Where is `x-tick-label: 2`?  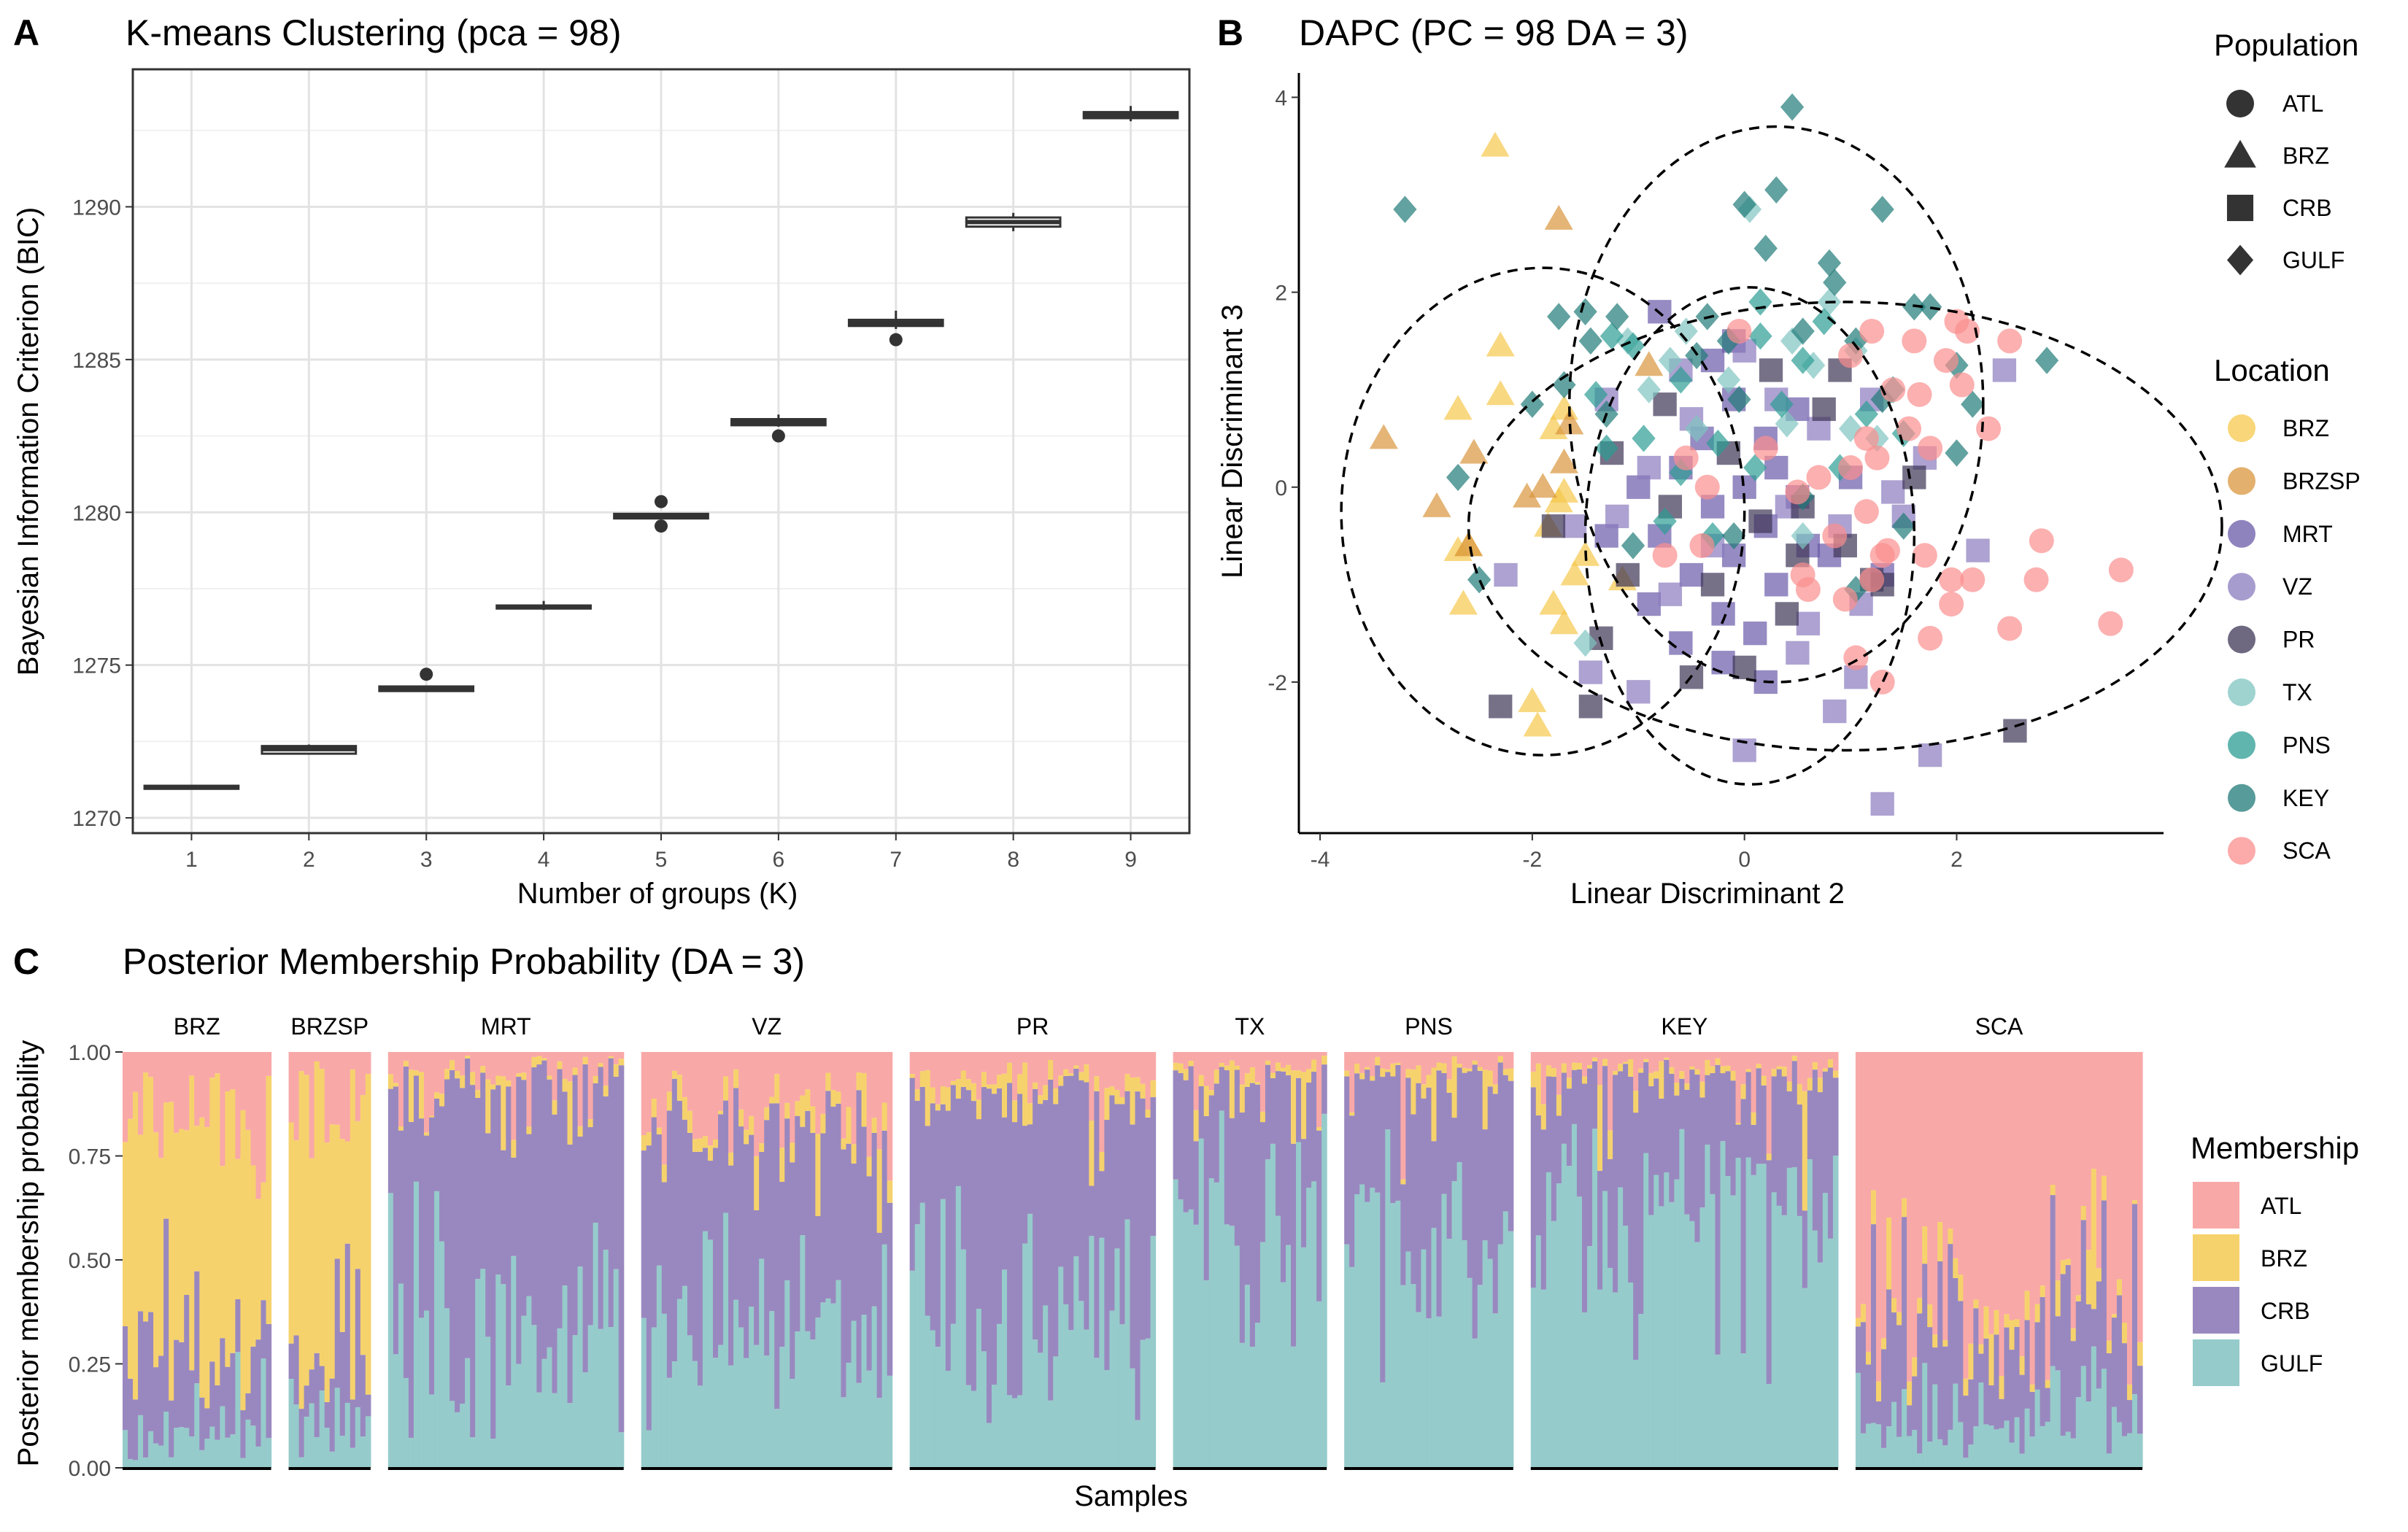
x-tick-label: 2 is located at coordinates (1956, 860).